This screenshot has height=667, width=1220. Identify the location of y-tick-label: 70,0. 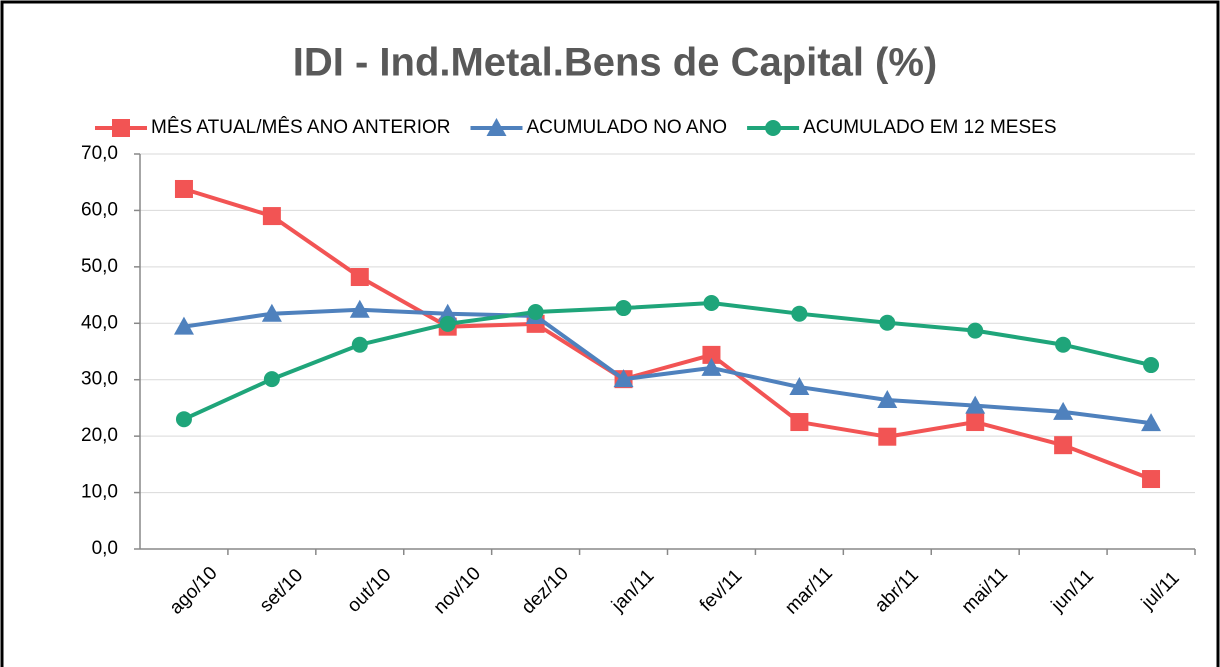
(99, 153).